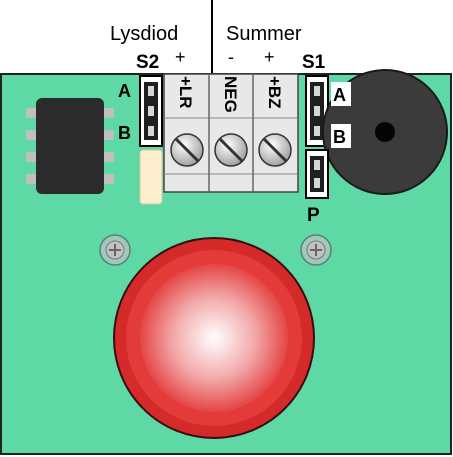 Image resolution: width=453 pixels, height=457 pixels. I want to click on polarity-summer-minus: -, so click(231, 57).